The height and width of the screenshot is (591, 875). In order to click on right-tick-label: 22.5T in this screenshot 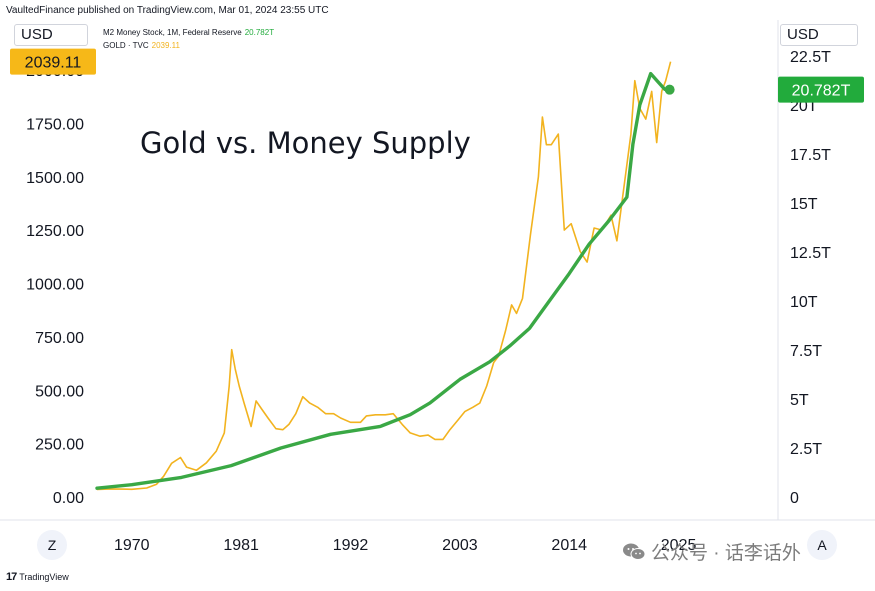, I will do `click(810, 57)`.